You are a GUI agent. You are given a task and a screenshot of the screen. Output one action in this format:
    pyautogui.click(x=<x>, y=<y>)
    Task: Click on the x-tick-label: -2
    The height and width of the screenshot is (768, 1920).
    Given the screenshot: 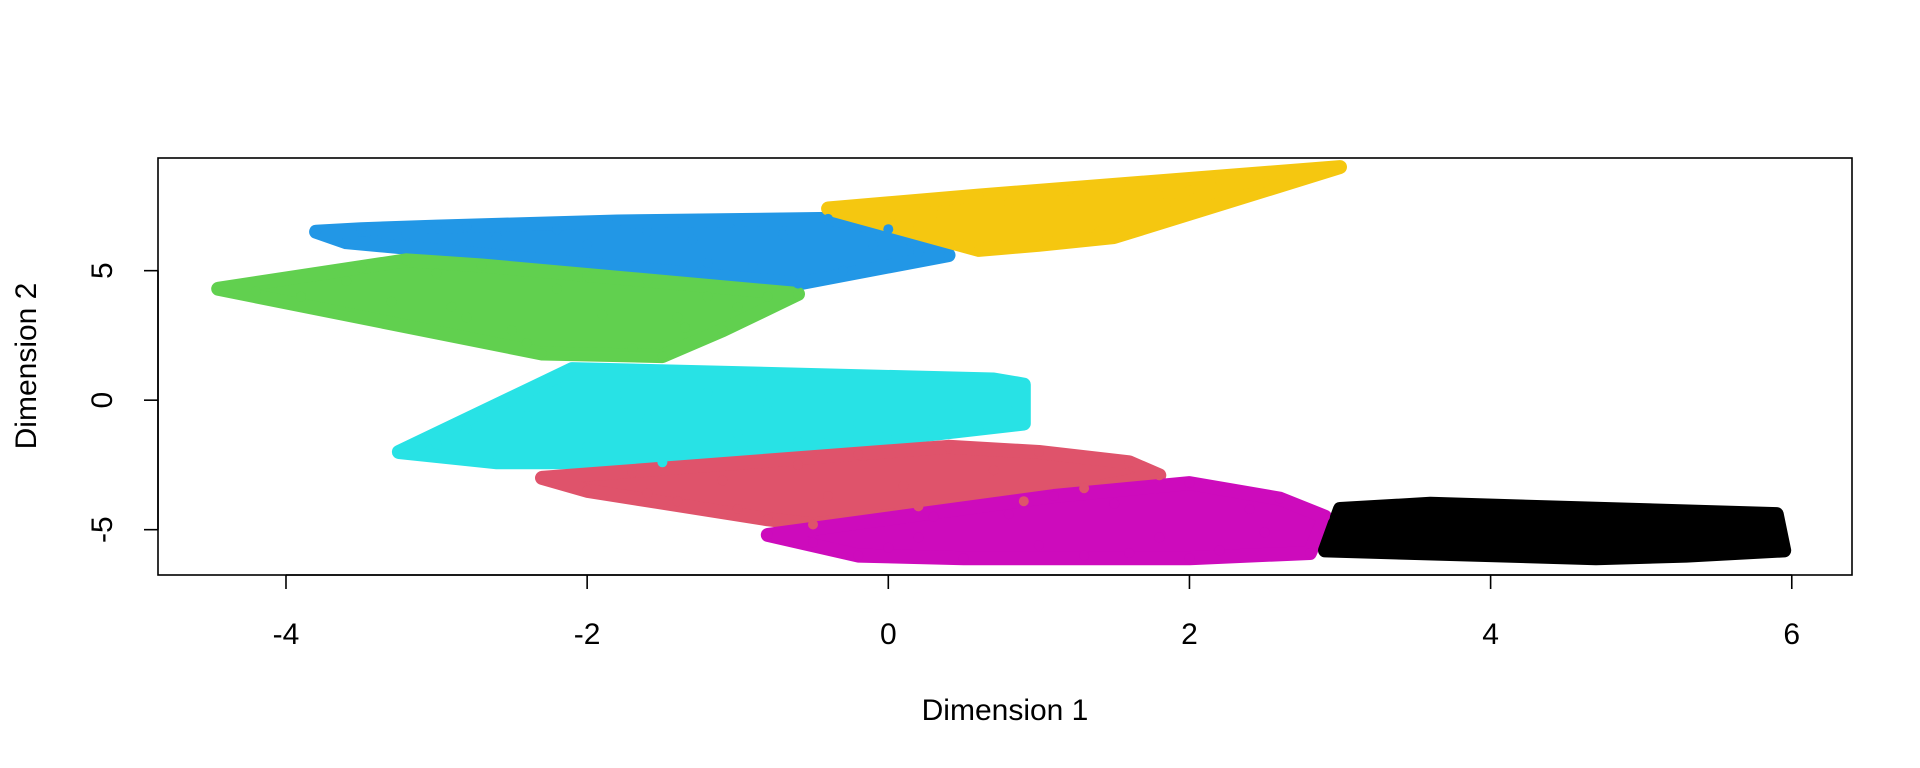 What is the action you would take?
    pyautogui.click(x=587, y=634)
    